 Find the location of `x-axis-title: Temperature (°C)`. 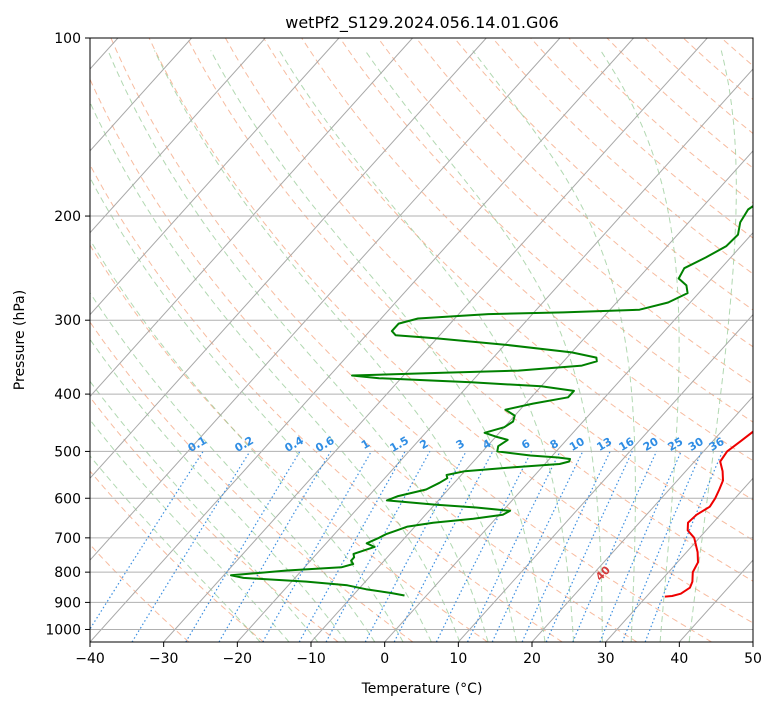

x-axis-title: Temperature (°C) is located at coordinates (422, 689).